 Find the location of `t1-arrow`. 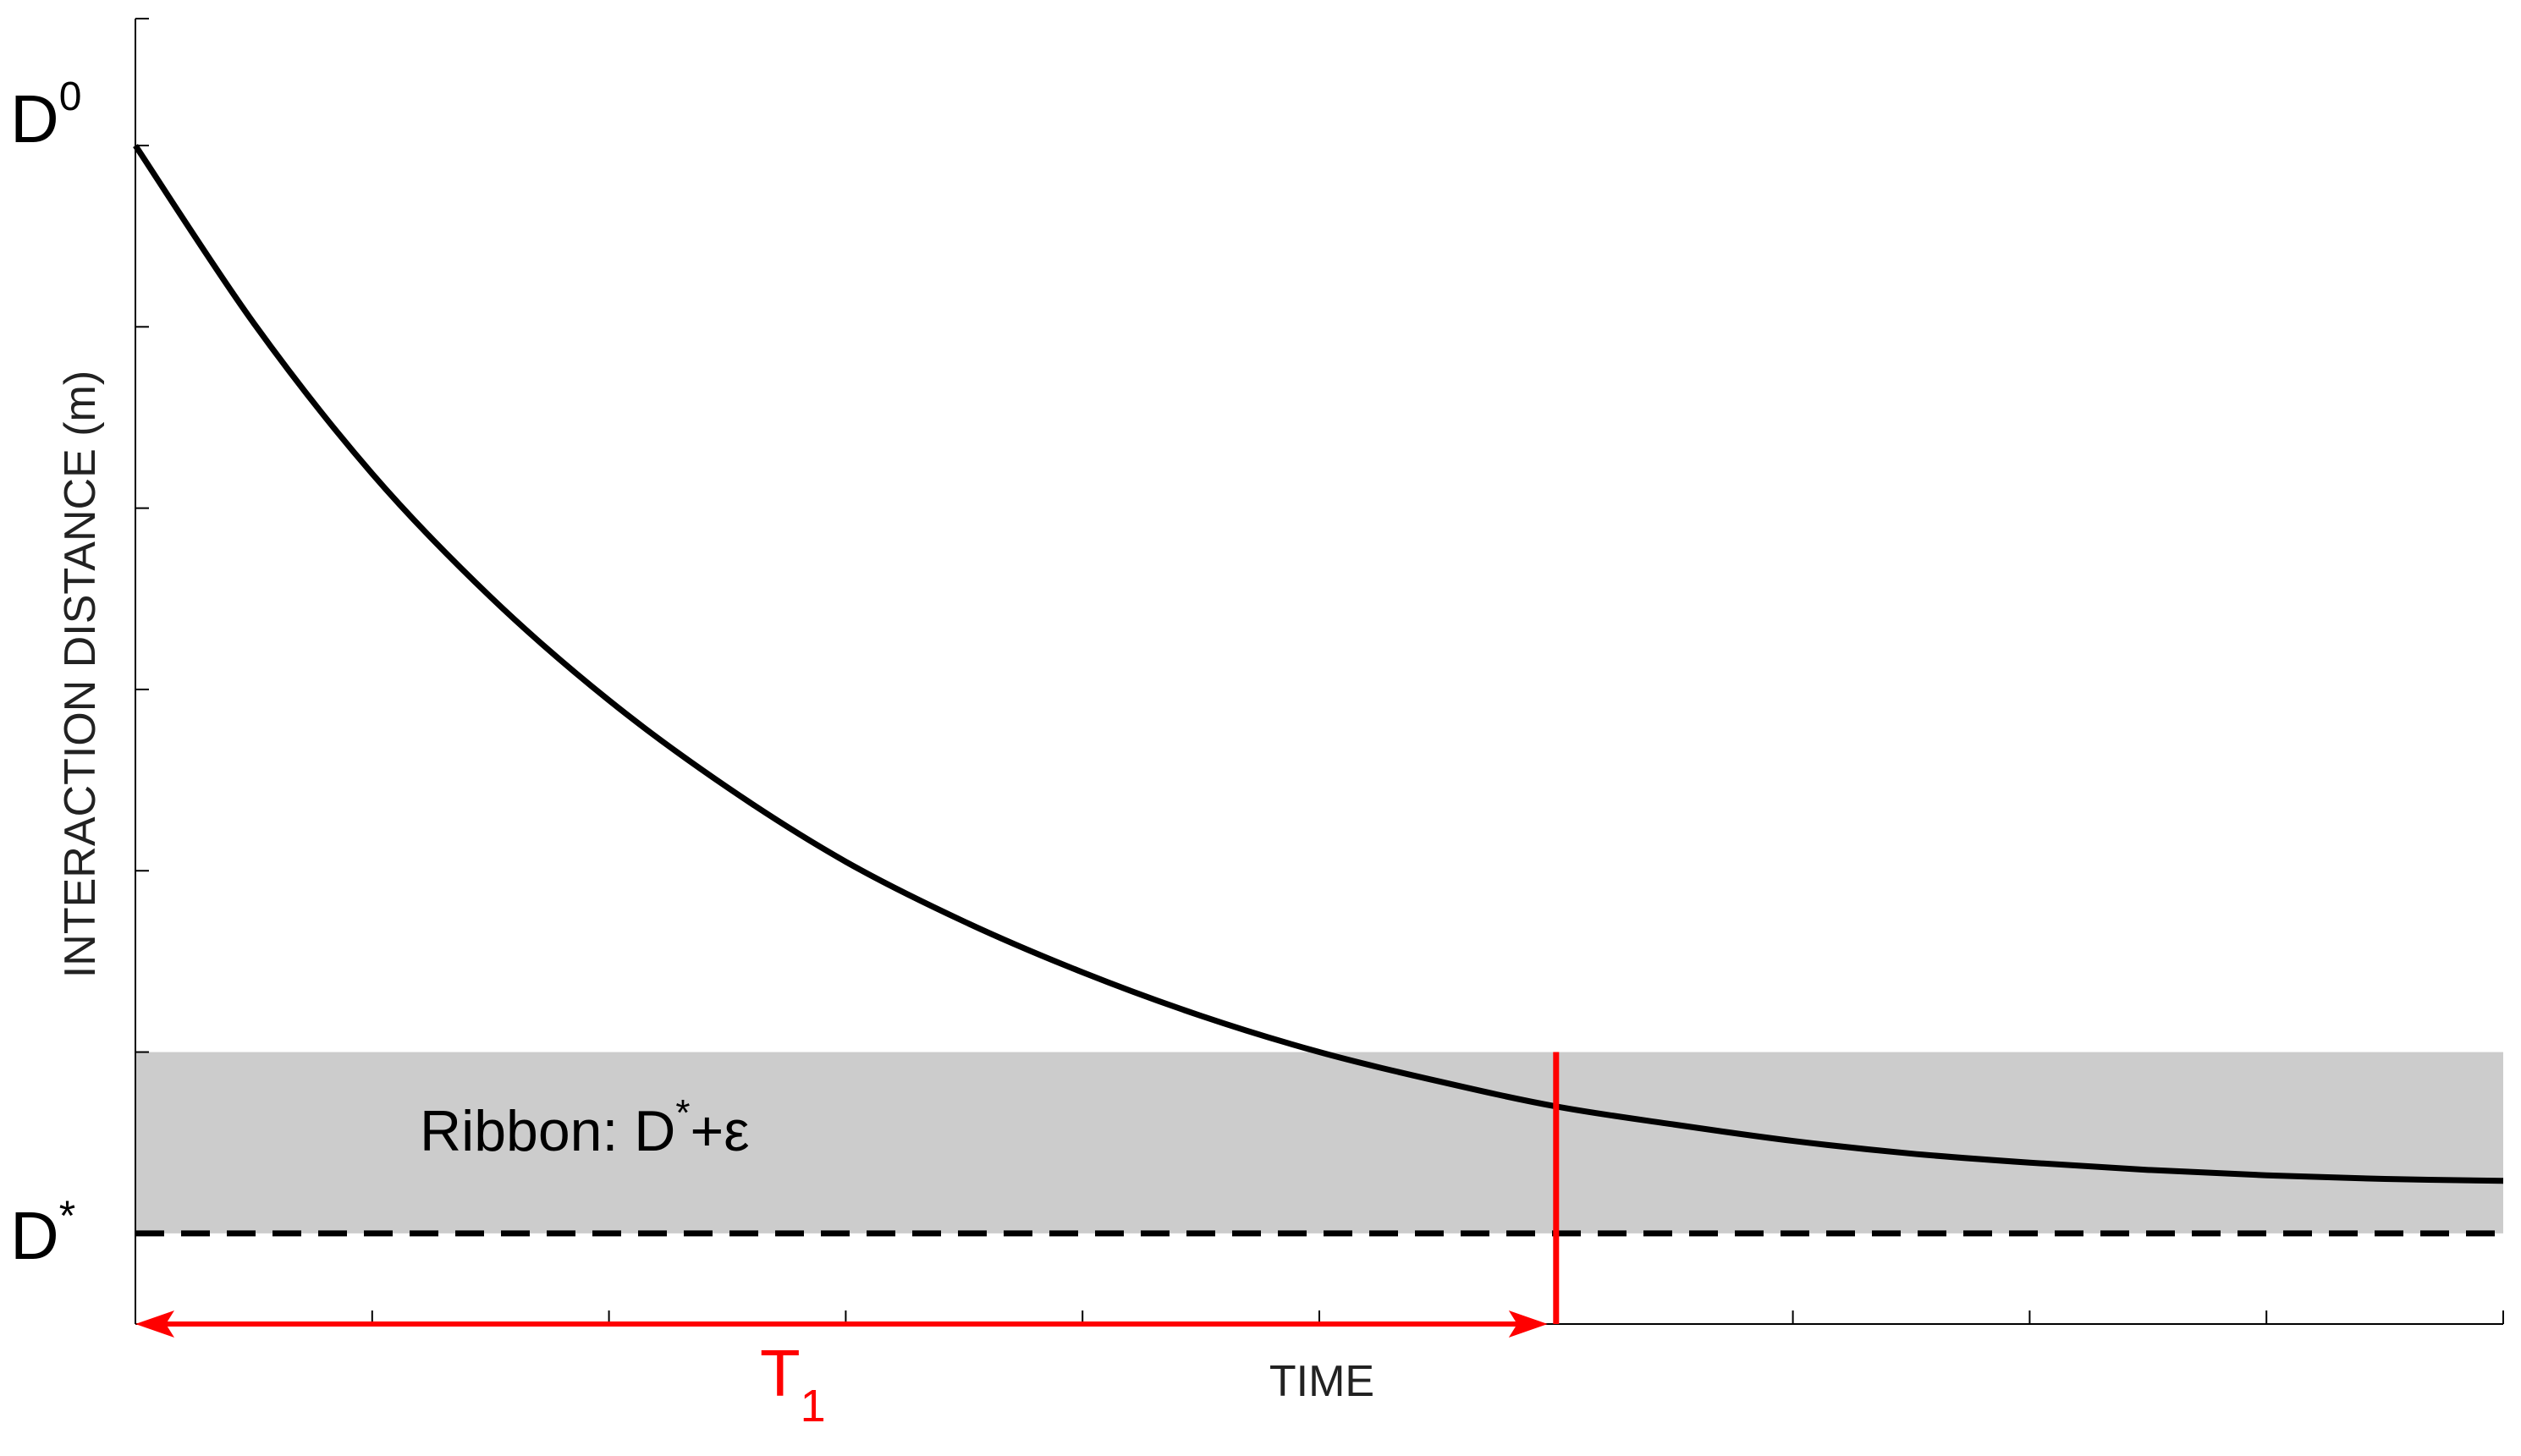

t1-arrow is located at coordinates (841, 1324).